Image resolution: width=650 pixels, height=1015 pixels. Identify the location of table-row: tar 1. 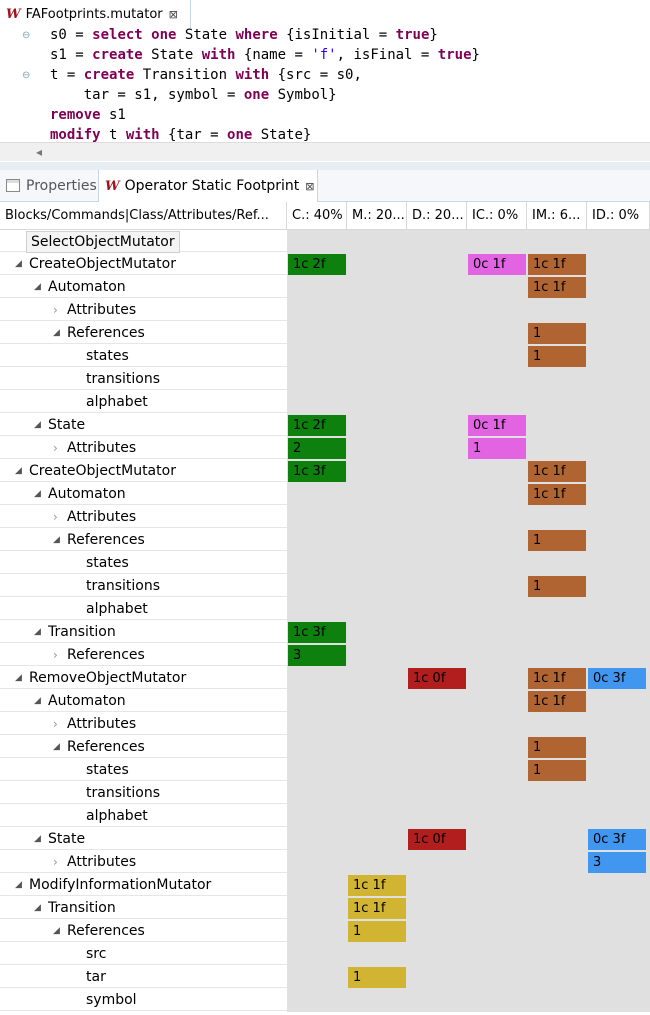
(325, 977).